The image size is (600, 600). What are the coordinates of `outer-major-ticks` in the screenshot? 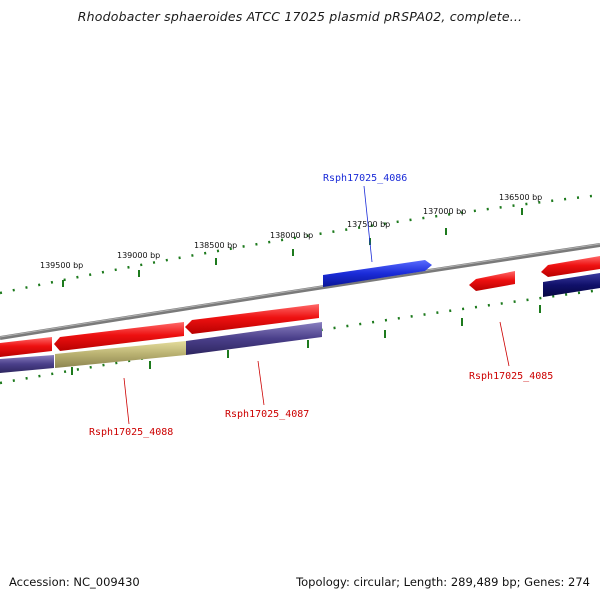 It's located at (292, 247).